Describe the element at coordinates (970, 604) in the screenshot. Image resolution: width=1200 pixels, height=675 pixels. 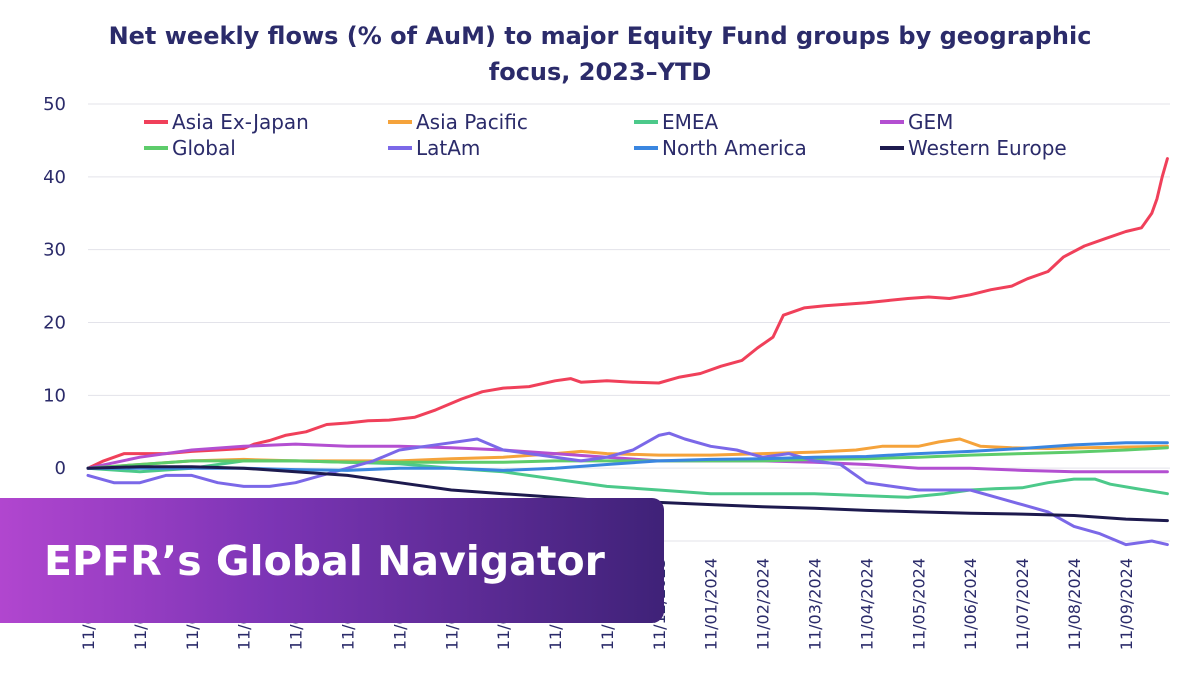
I see `x-tick-label: 11/06/2024` at that location.